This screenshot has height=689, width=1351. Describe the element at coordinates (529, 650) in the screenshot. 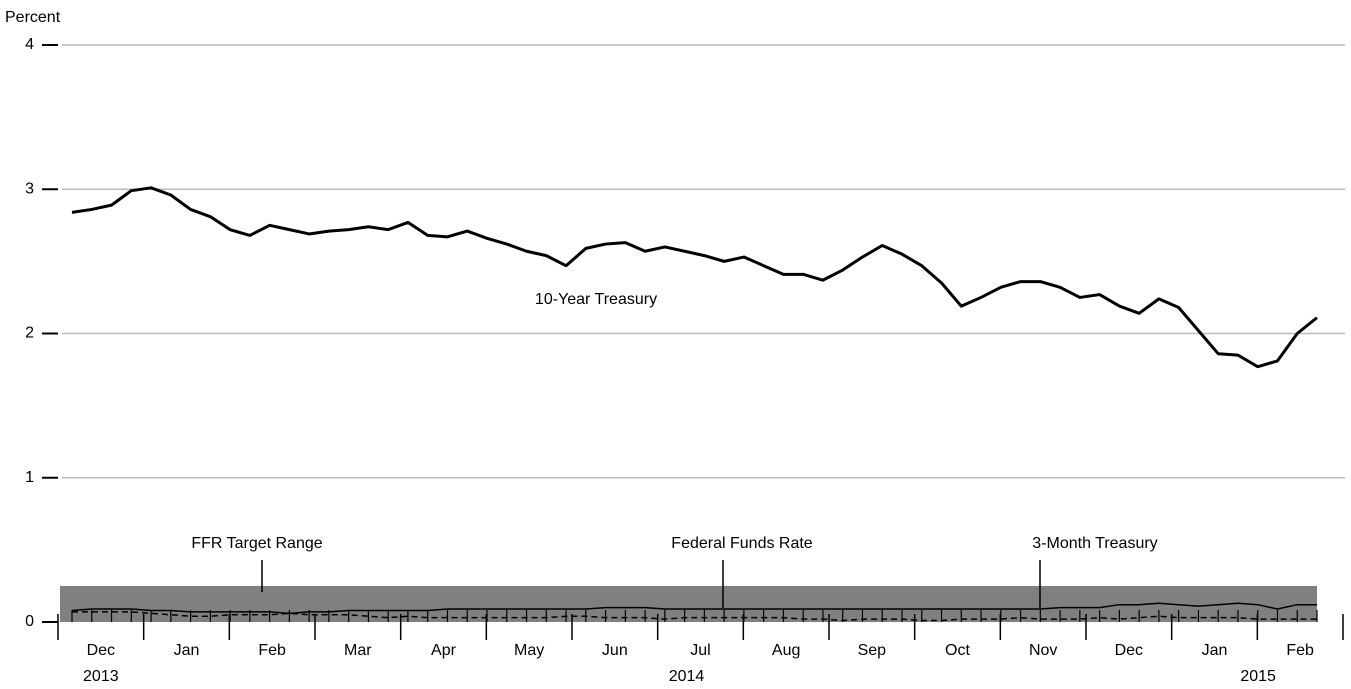

I see `x-tick-label: May` at that location.